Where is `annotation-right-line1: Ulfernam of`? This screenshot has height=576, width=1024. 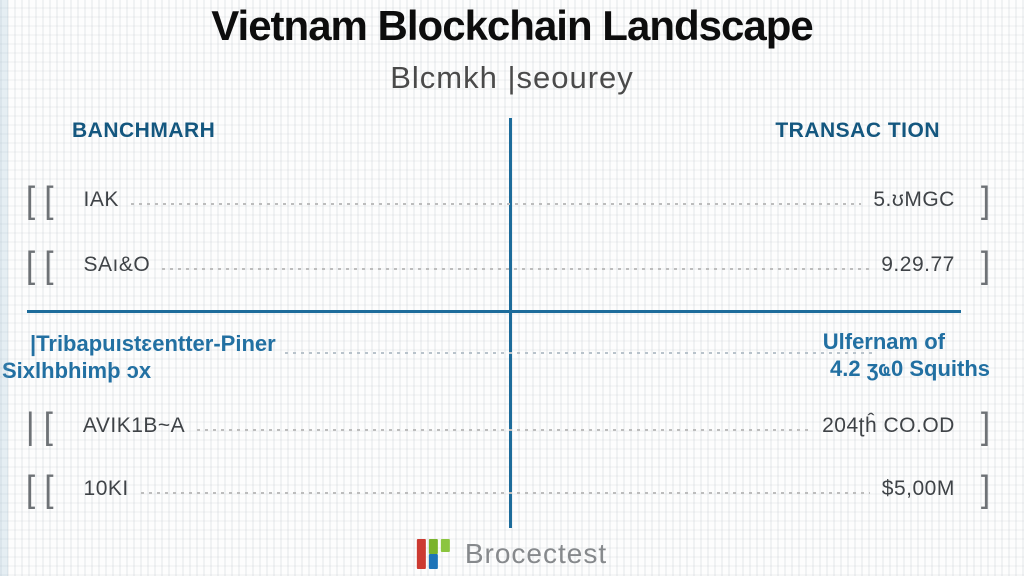
annotation-right-line1: Ulfernam of is located at coordinates (883, 341).